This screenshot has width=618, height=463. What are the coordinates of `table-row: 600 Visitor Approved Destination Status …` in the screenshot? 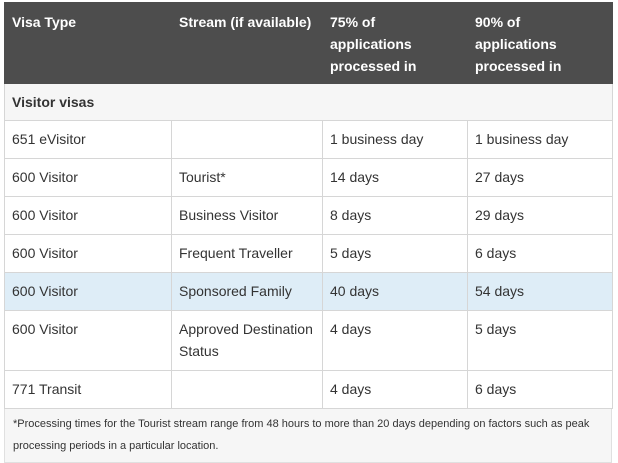 It's located at (308, 340).